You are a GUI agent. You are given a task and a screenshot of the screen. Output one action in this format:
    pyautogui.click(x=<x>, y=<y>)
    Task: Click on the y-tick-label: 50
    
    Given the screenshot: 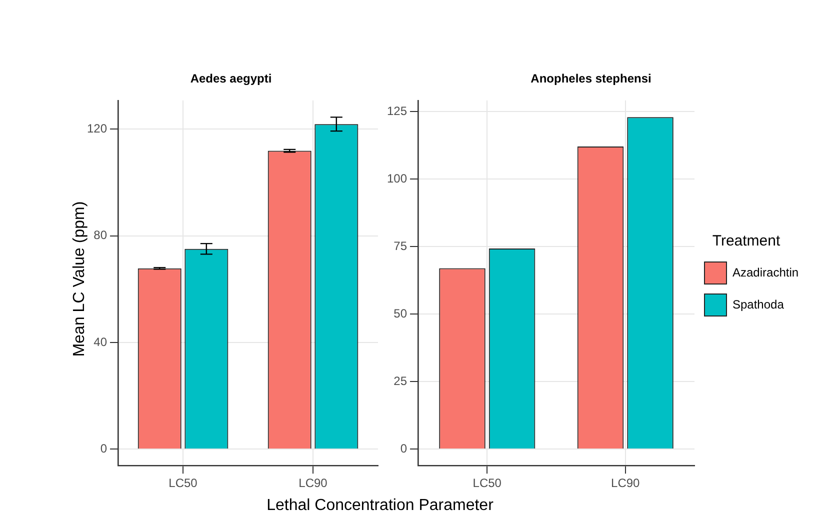 What is the action you would take?
    pyautogui.click(x=401, y=313)
    